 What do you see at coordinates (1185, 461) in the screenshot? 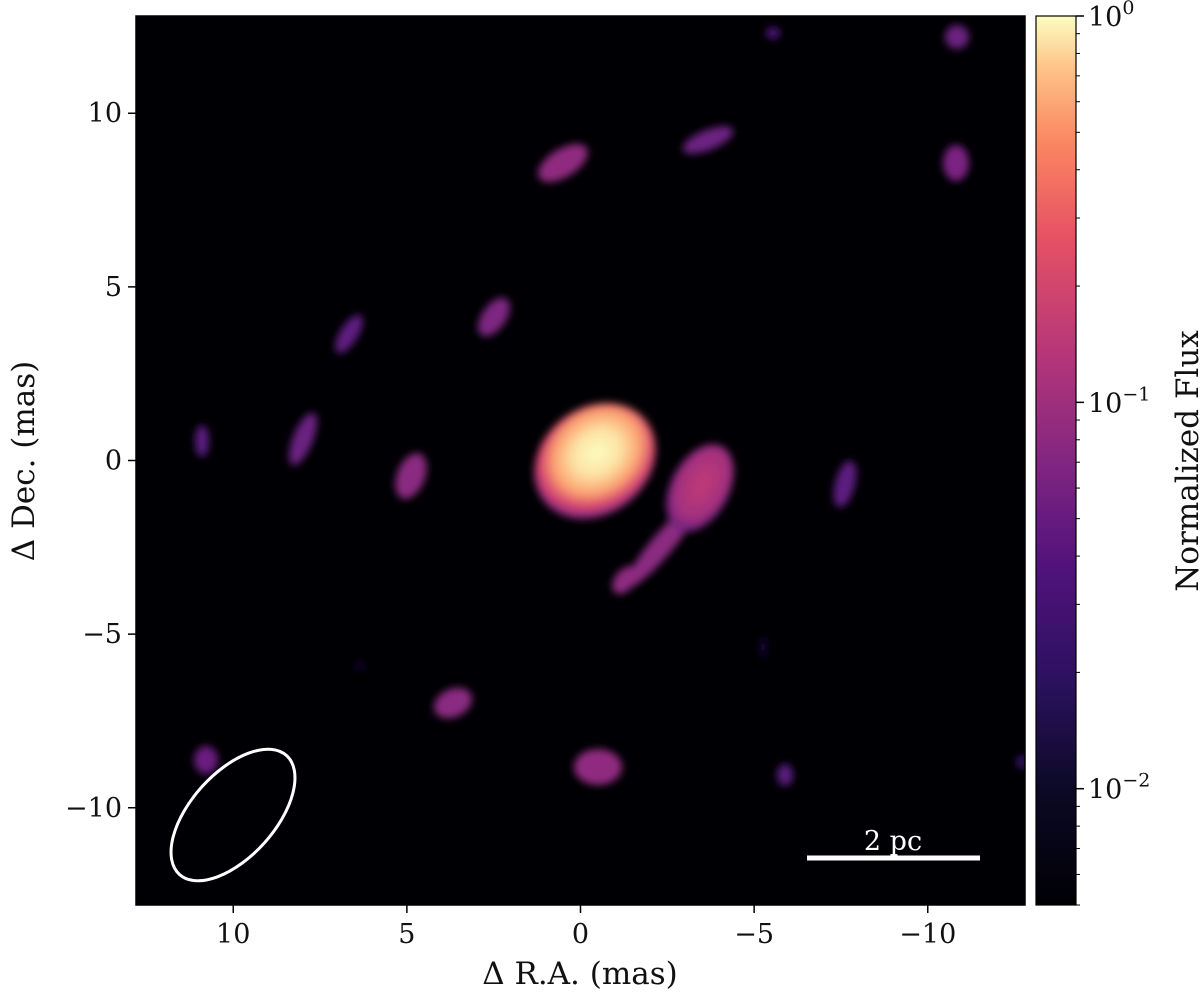
I see `colorbar-title: Normalized Flux` at bounding box center [1185, 461].